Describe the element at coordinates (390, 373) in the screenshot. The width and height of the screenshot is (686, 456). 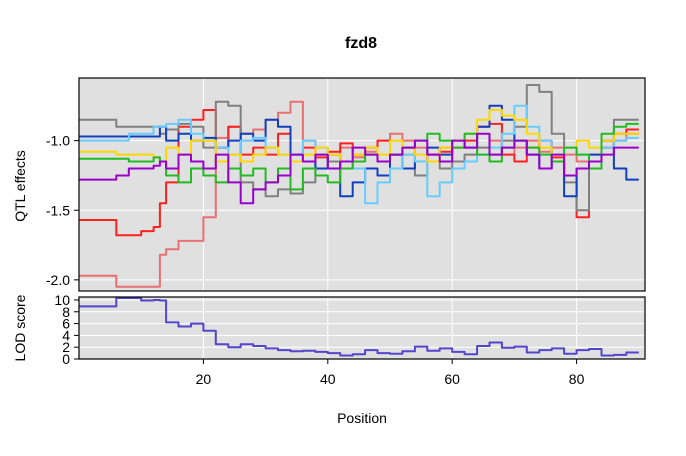
I see `x-axis: 20 40 60 80` at that location.